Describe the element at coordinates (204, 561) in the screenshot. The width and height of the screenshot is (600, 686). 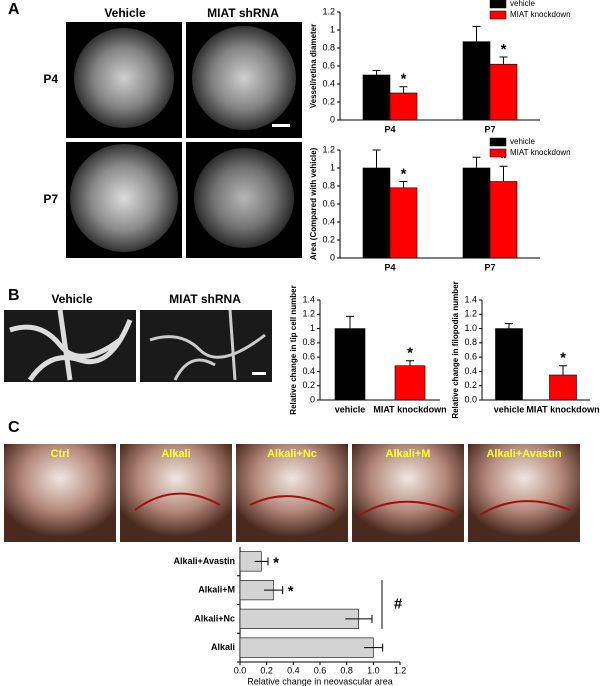
I see `y-tick-label: Alkali+Avastin` at that location.